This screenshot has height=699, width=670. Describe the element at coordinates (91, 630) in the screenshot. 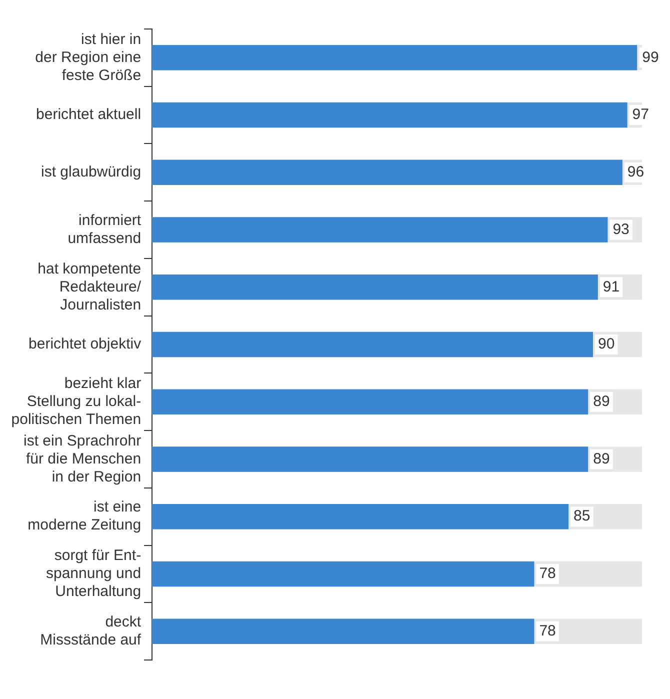

I see `y-tick-label: deckt Missstände auf` at that location.